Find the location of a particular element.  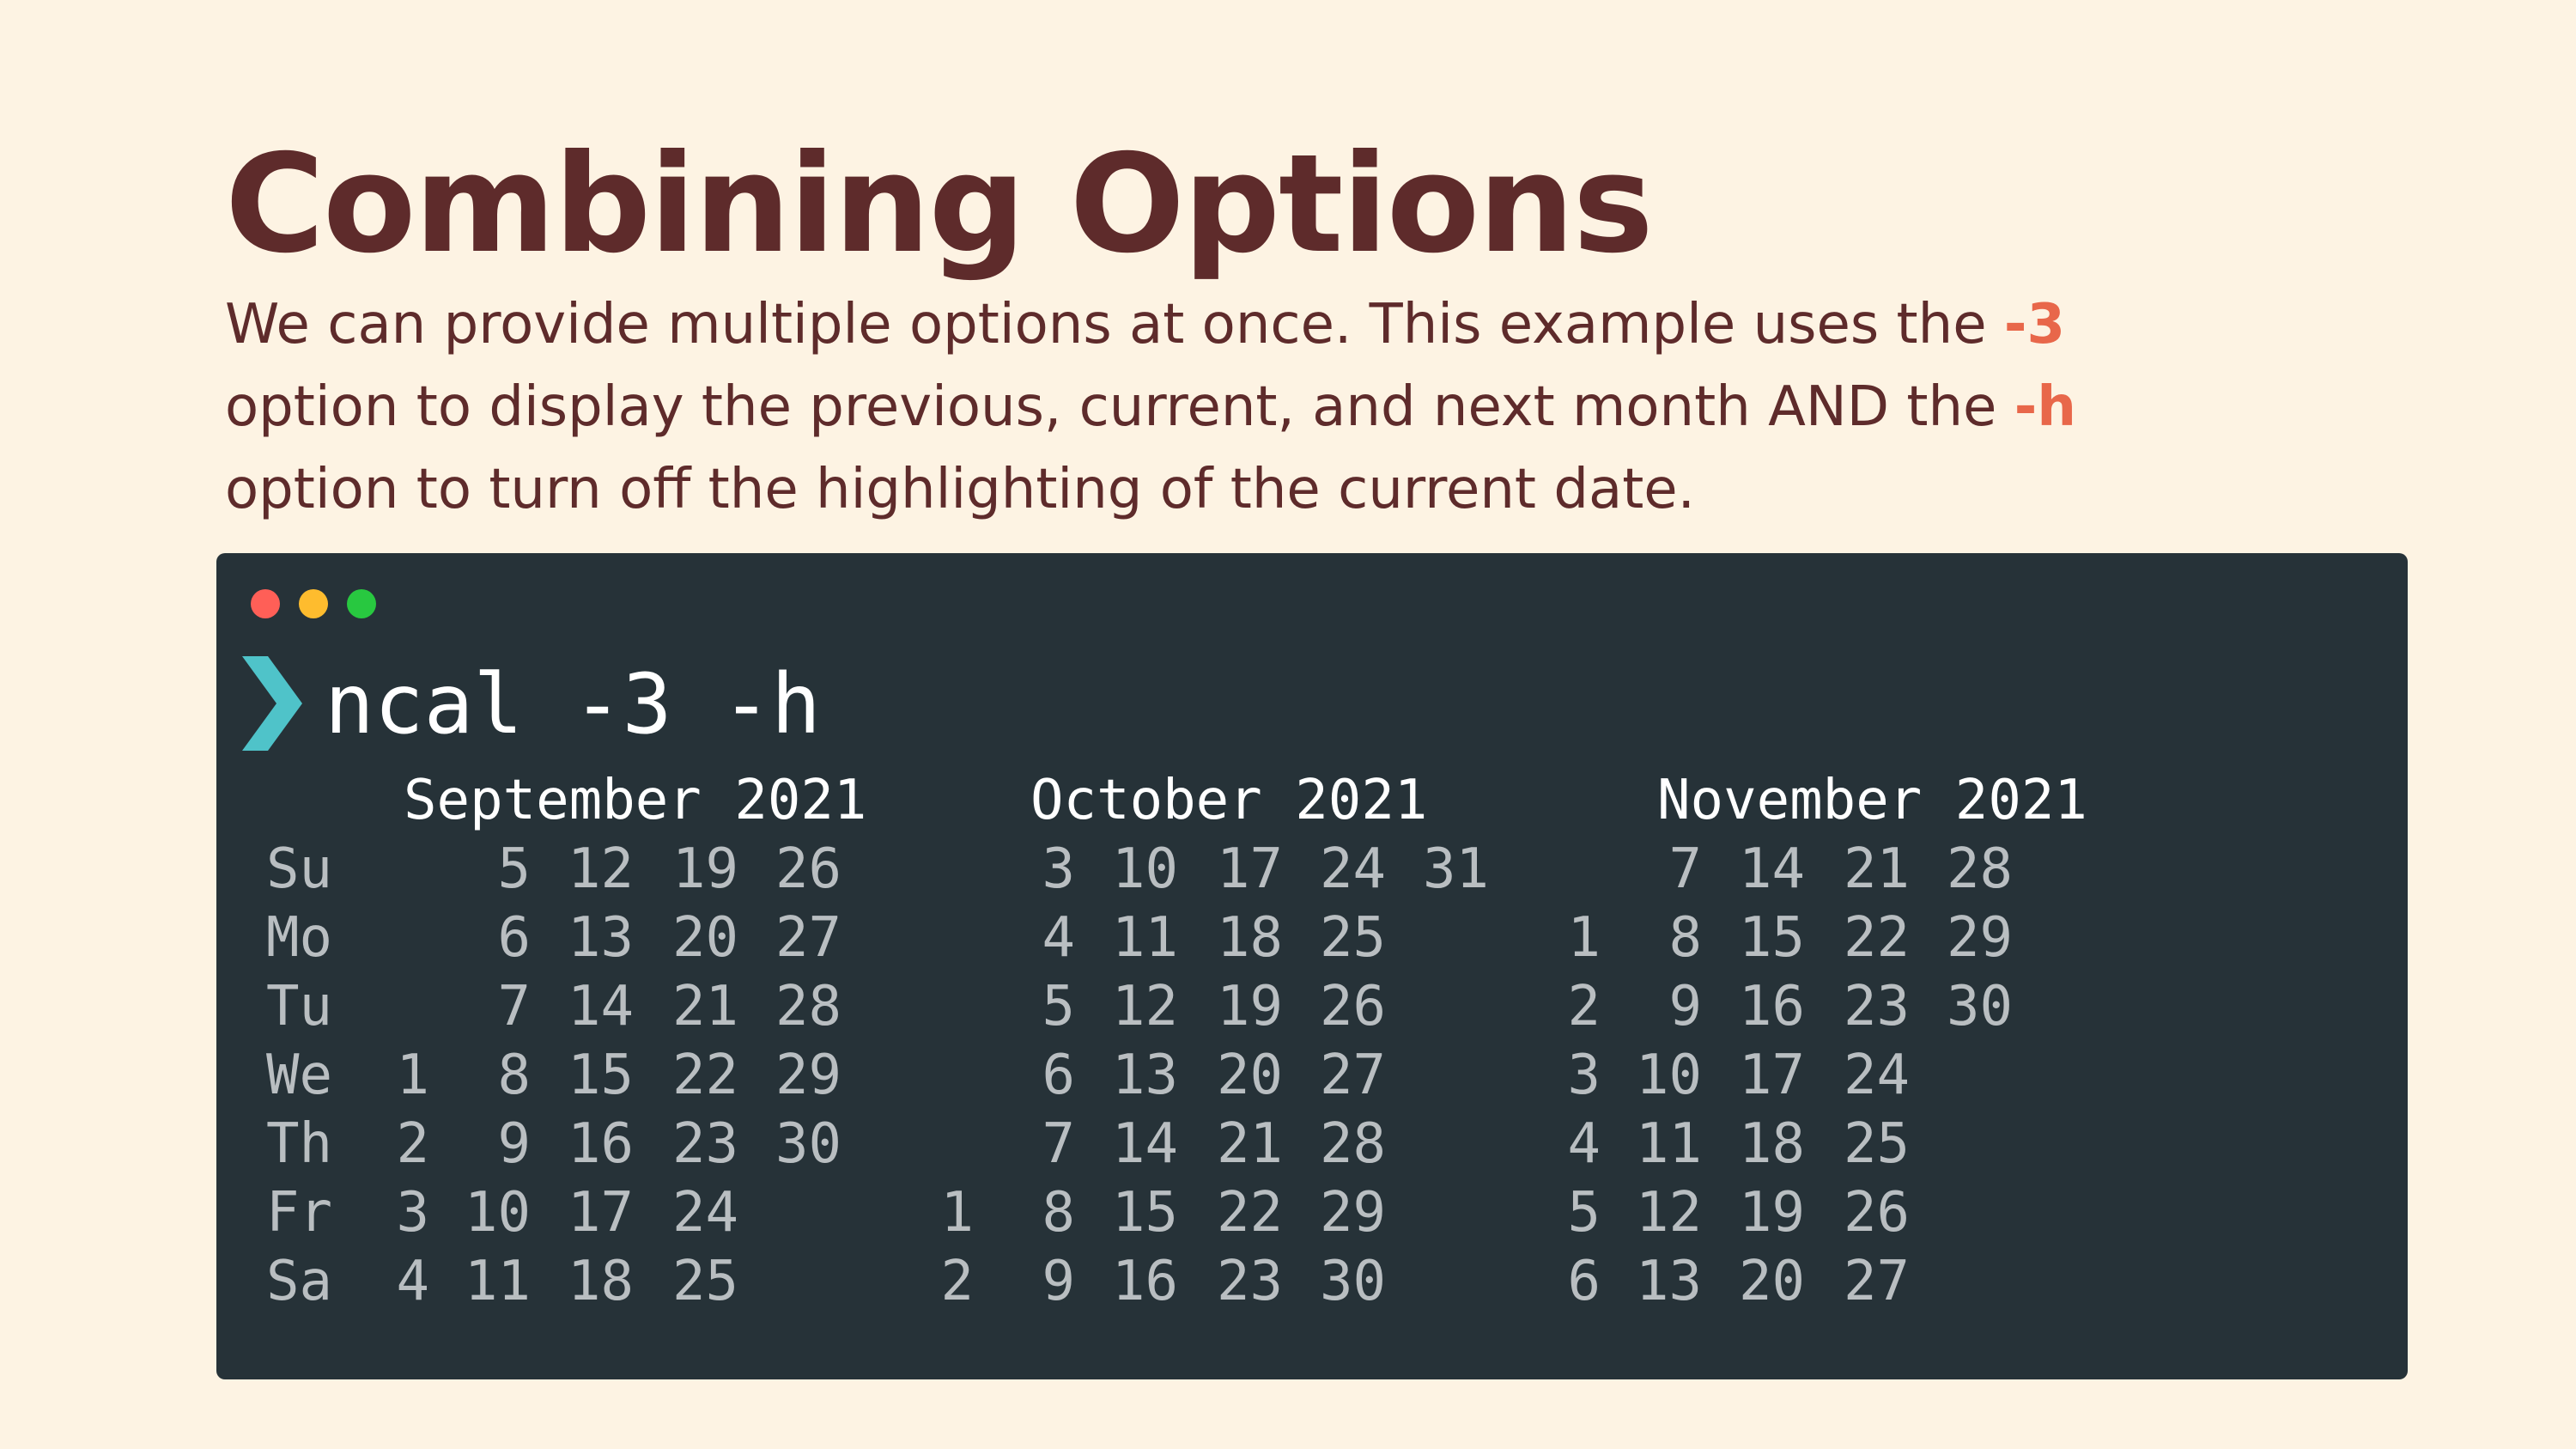

weekday-label: Mo is located at coordinates (300, 938).